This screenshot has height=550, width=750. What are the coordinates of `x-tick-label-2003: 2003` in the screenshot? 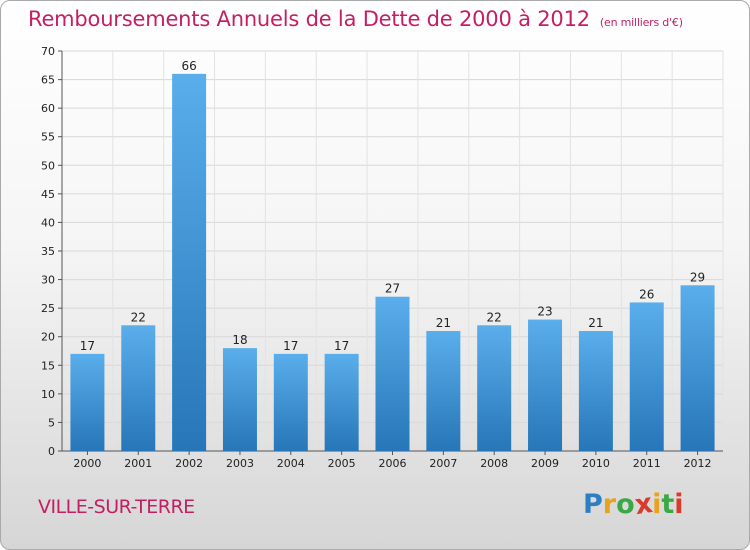 It's located at (240, 463).